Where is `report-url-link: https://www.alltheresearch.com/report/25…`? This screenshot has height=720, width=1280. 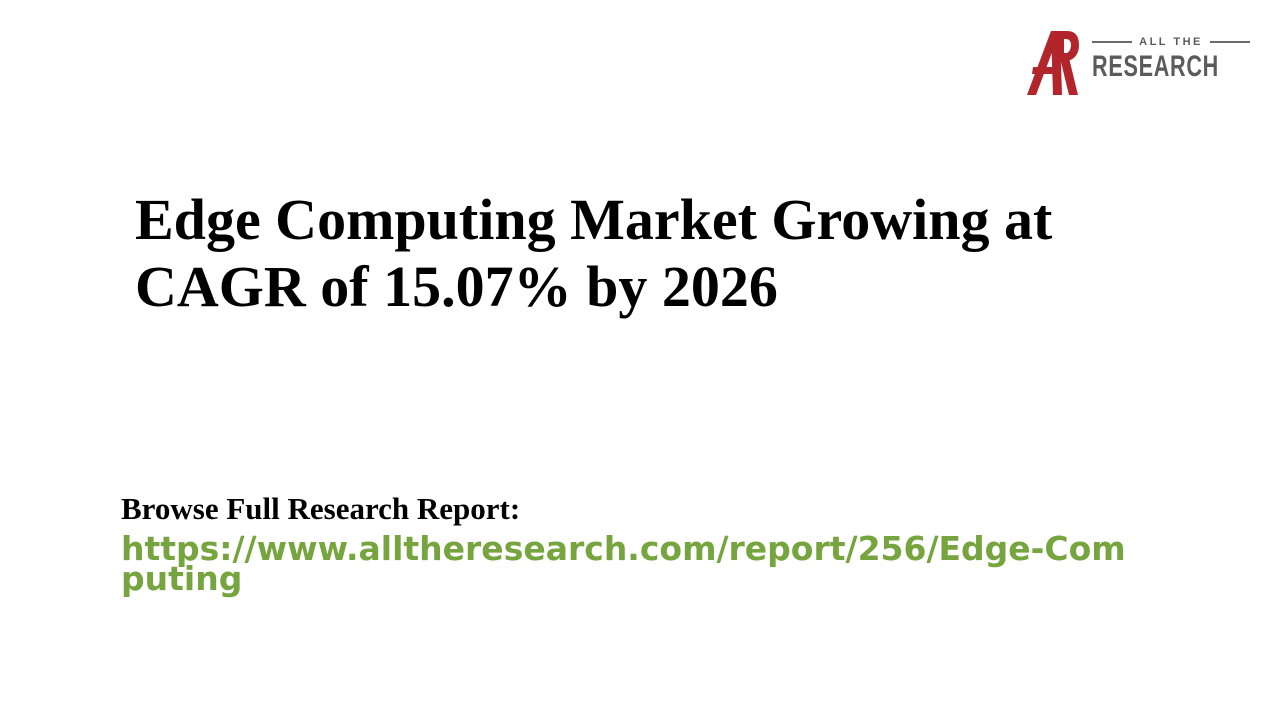 report-url-link: https://www.alltheresearch.com/report/25… is located at coordinates (623, 563).